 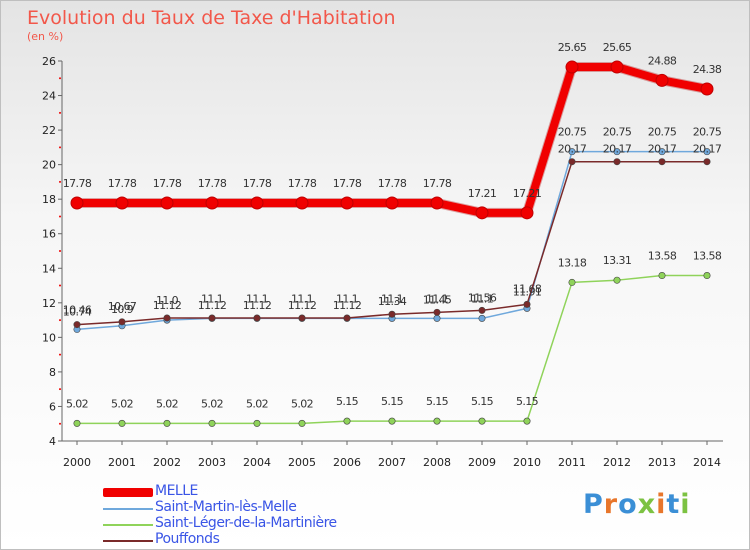 I want to click on x-tick-label: 2004, so click(x=257, y=462).